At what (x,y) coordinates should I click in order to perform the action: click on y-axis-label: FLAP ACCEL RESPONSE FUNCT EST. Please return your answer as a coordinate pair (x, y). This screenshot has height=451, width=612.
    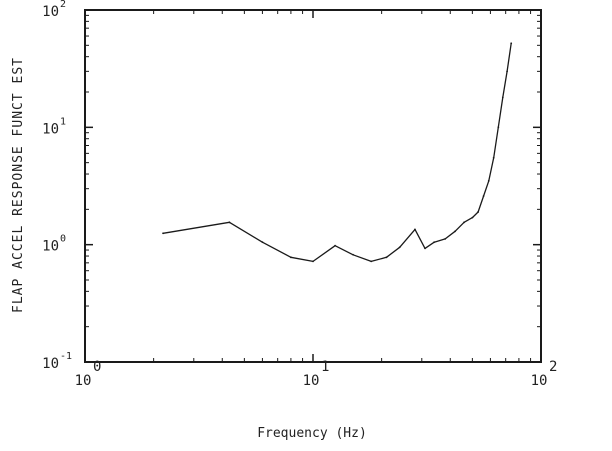
    Looking at the image, I should click on (18, 185).